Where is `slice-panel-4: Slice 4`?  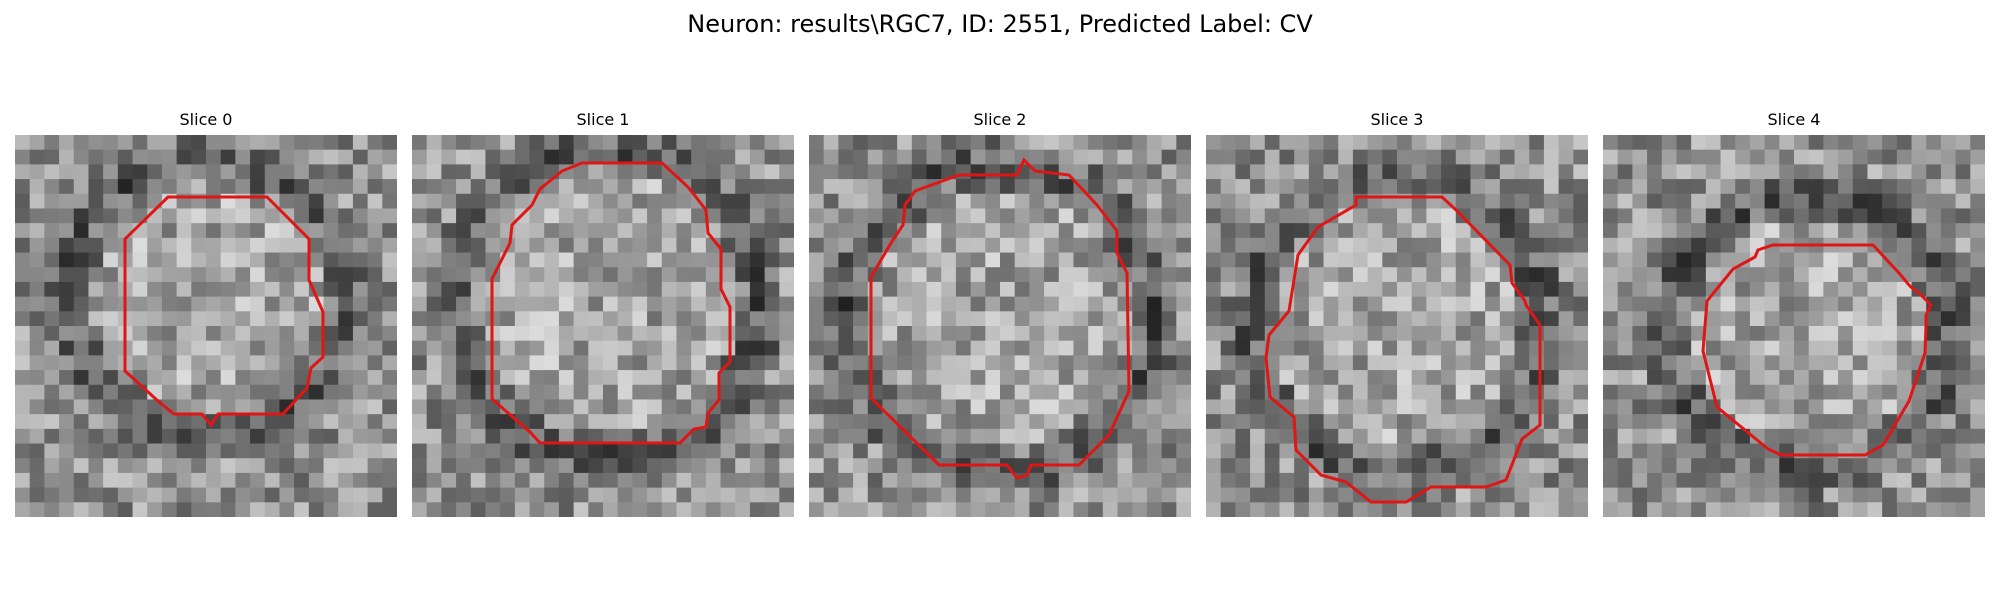
slice-panel-4: Slice 4 is located at coordinates (1794, 315).